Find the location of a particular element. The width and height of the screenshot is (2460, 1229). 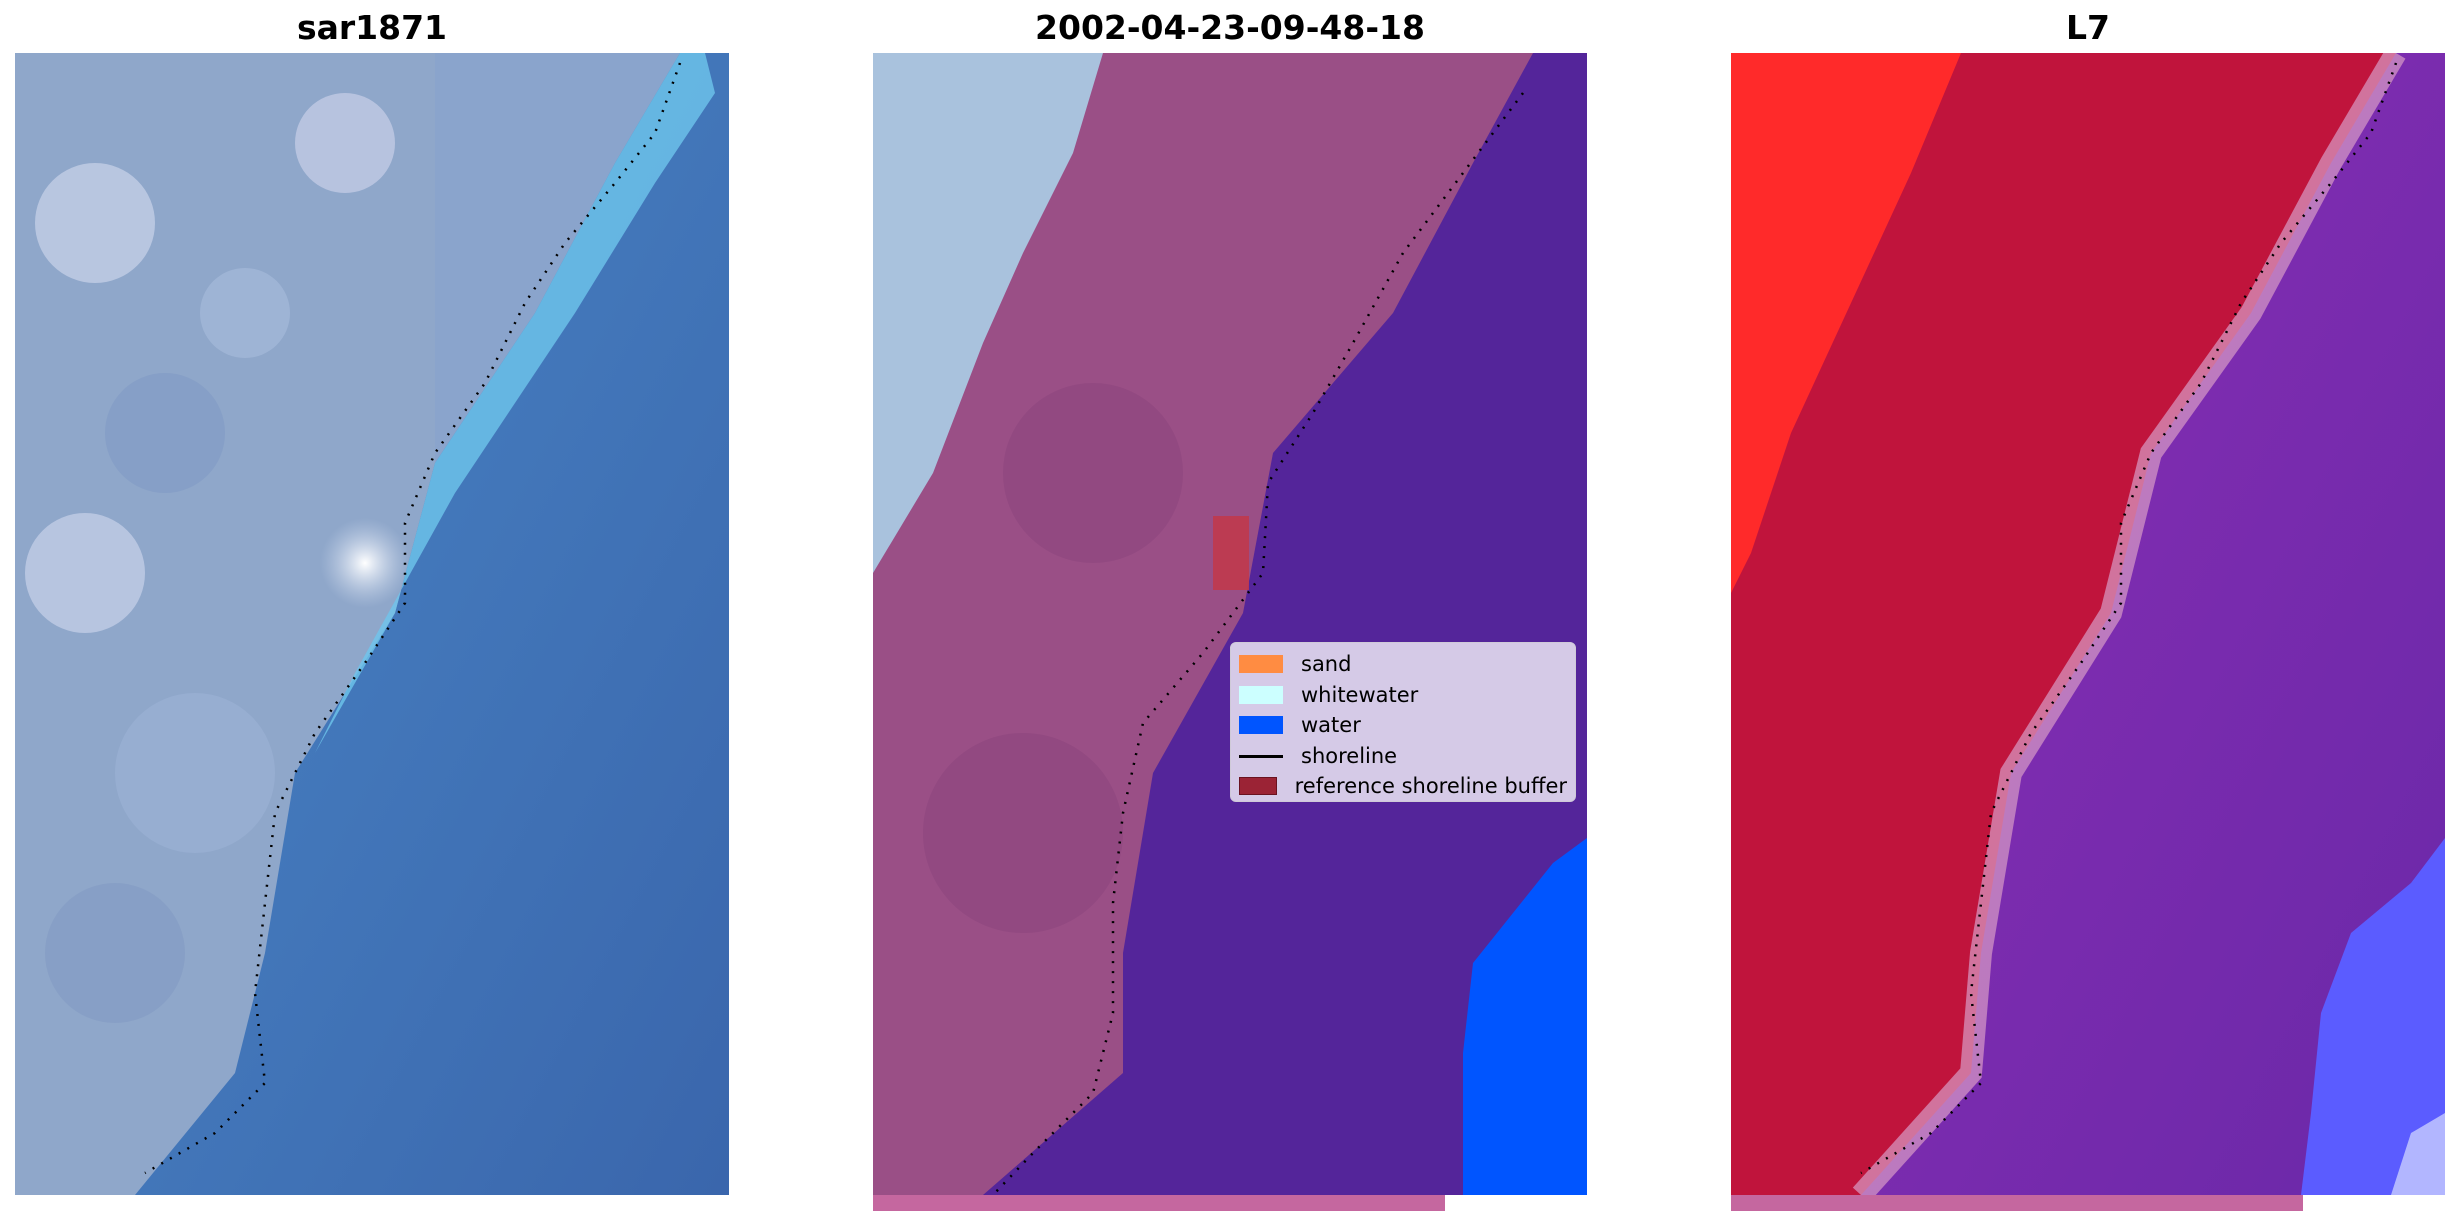

legend-swatch-reference-buffer is located at coordinates (1258, 786).